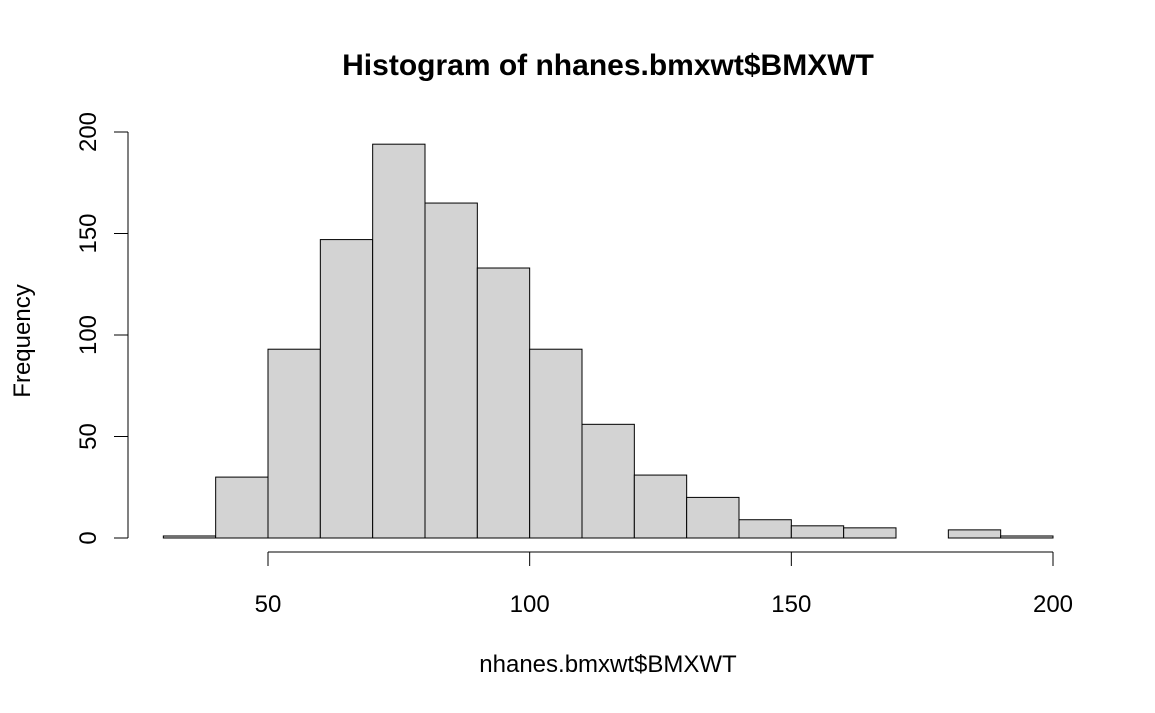  I want to click on chart-title: Histogram of nhanes.bmxwt$BMXWT, so click(608, 65).